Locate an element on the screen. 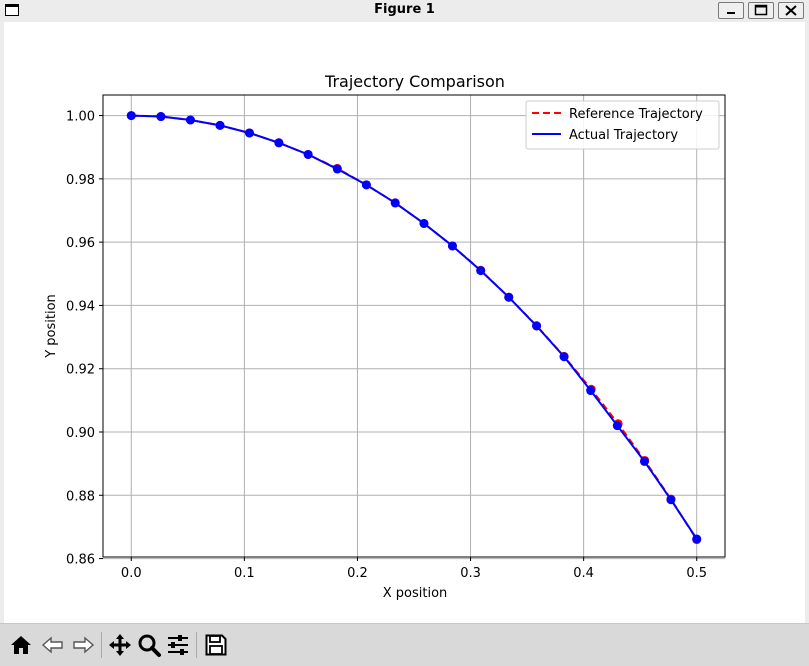 The image size is (809, 666). navigation-toolbar is located at coordinates (404, 644).